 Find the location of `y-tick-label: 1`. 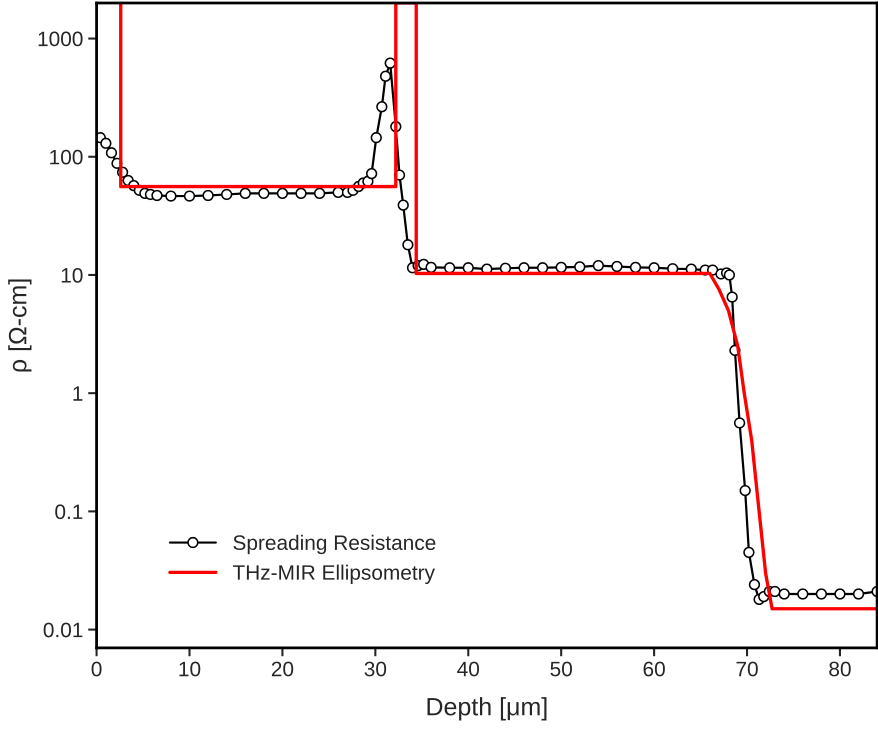

y-tick-label: 1 is located at coordinates (77, 393).